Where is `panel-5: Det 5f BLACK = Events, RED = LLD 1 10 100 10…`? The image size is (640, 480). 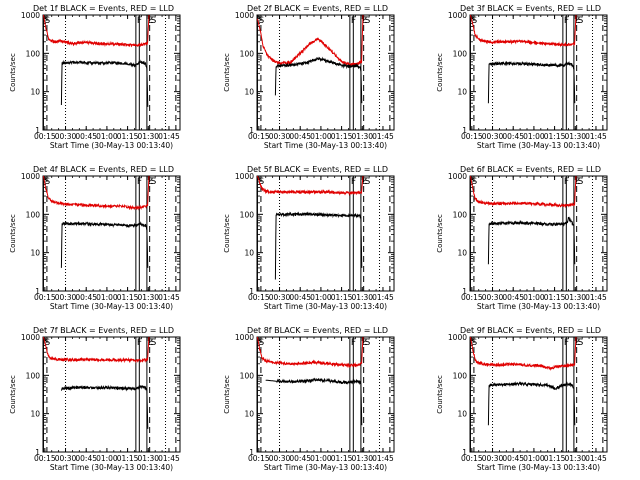 panel-5: Det 5f BLACK = Events, RED = LLD 1 10 100 10… is located at coordinates (309, 238).